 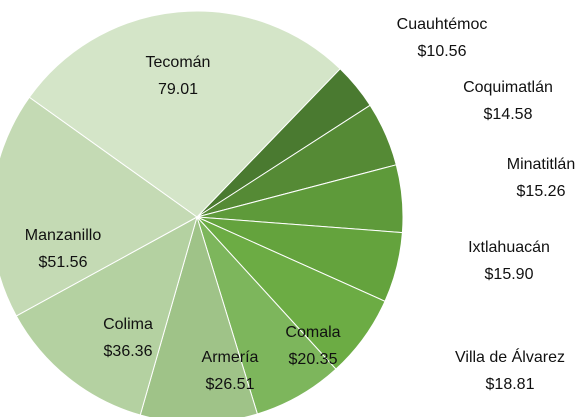 I want to click on slice-label: Villa de Álvarez, so click(x=510, y=356).